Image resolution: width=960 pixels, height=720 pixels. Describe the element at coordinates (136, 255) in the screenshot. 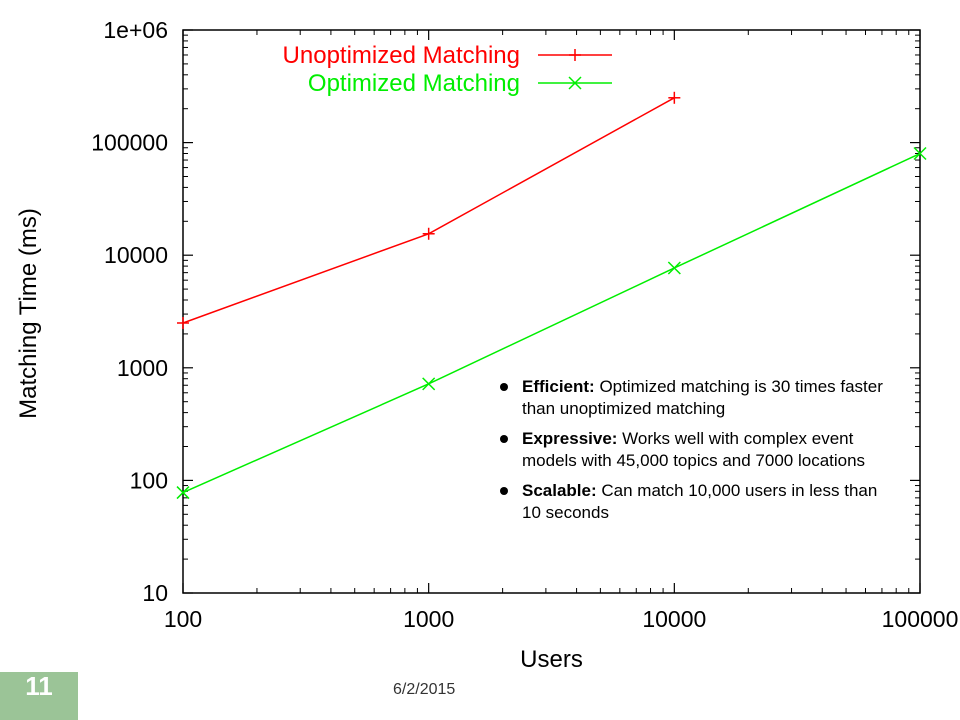

I see `y-tick-label: 10000` at that location.